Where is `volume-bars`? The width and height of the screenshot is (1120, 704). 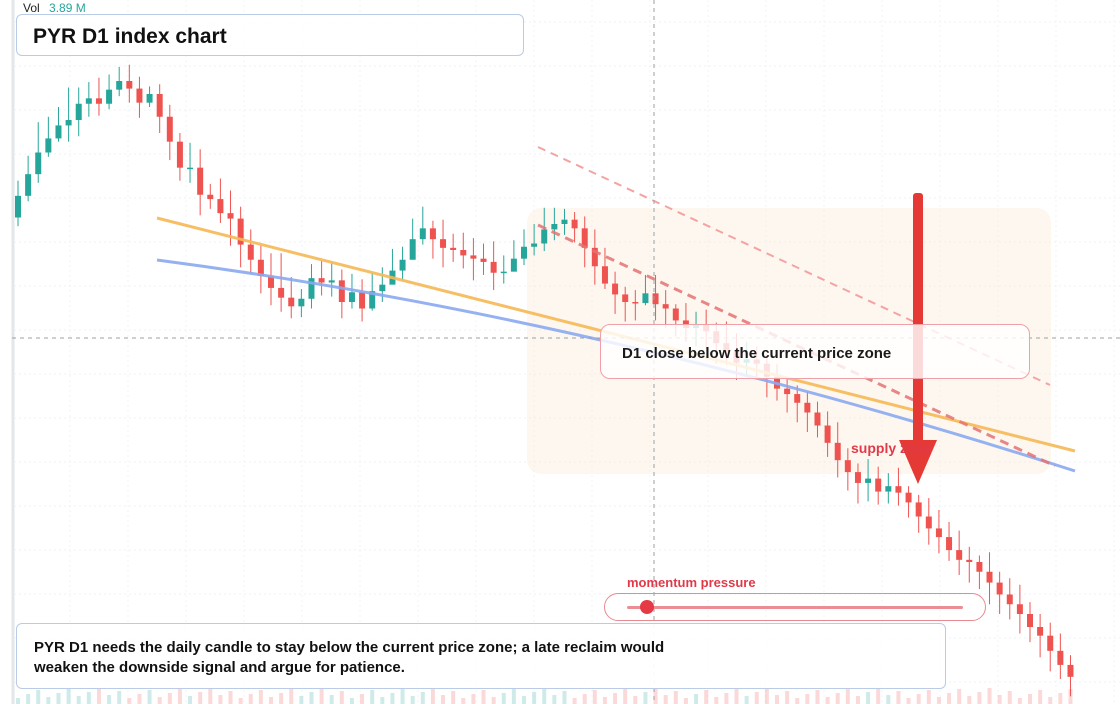 volume-bars is located at coordinates (544, 696).